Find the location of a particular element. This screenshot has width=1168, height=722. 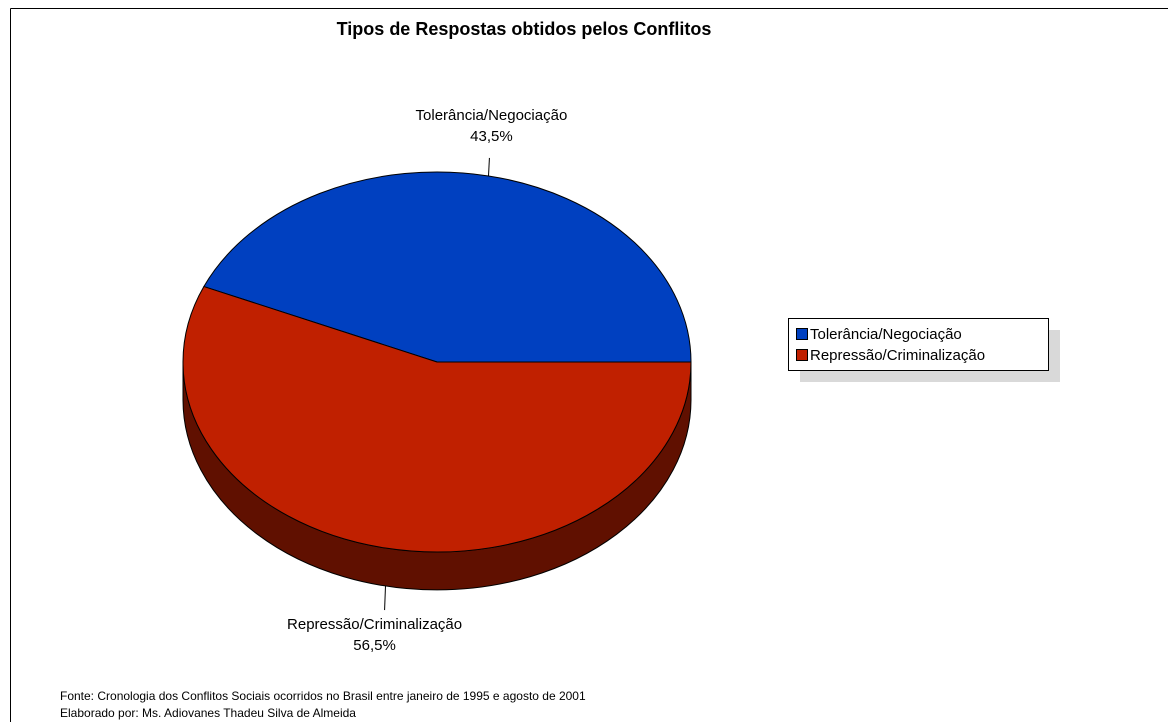

slice-label: Tolerância/Negociação is located at coordinates (492, 115).